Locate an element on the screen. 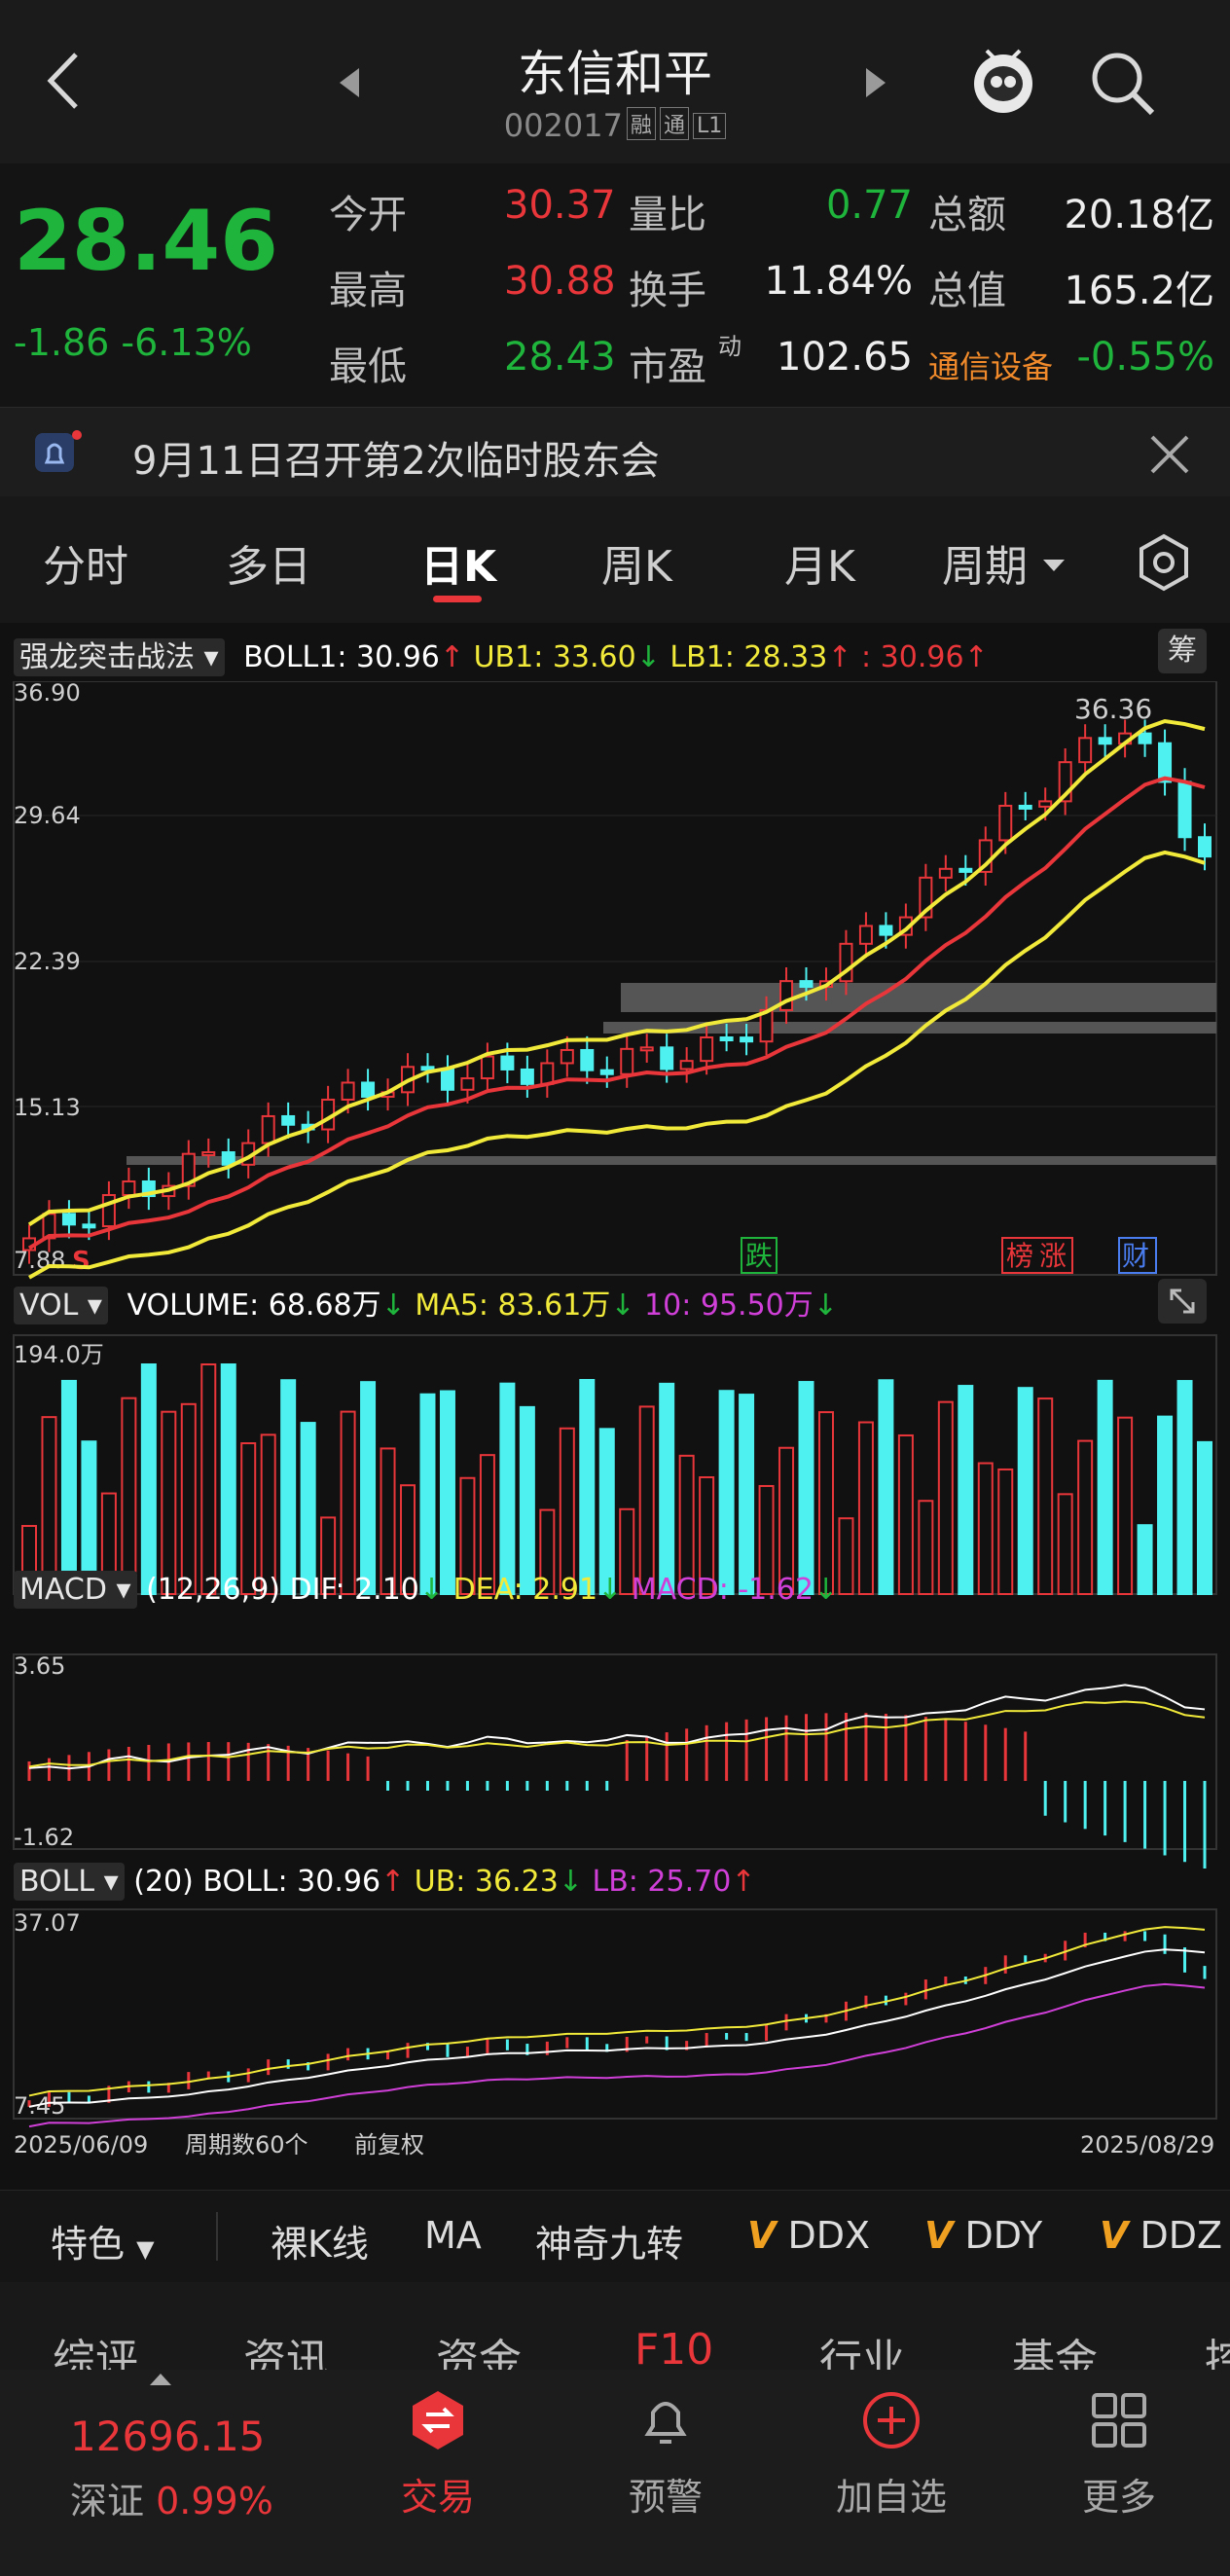 The image size is (1230, 2576). robot-assistant-icon is located at coordinates (1003, 82).